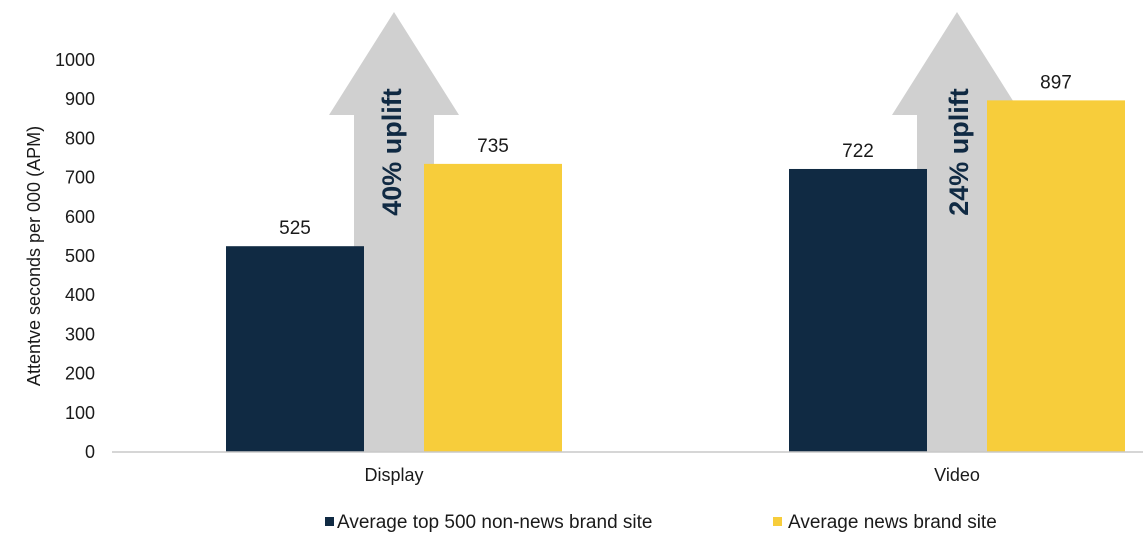 This screenshot has width=1143, height=544. Describe the element at coordinates (892, 522) in the screenshot. I see `legend-label-news: Average news brand site` at that location.